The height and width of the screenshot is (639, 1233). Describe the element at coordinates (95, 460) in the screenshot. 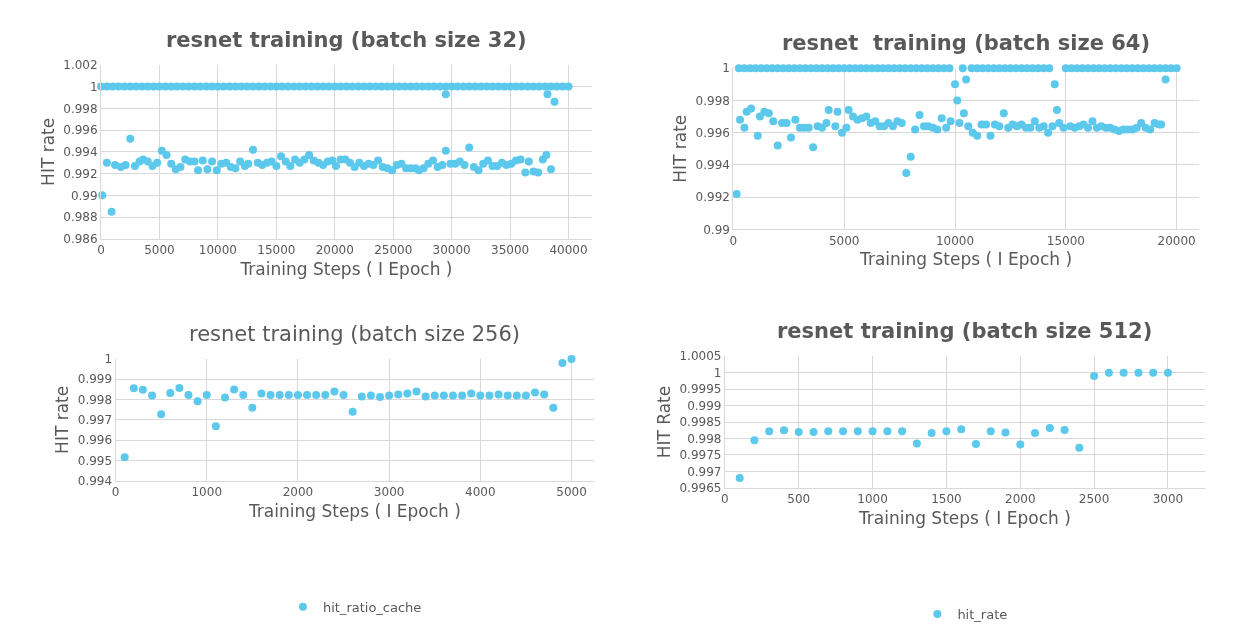

I see `y-tick-label: 0.995` at that location.